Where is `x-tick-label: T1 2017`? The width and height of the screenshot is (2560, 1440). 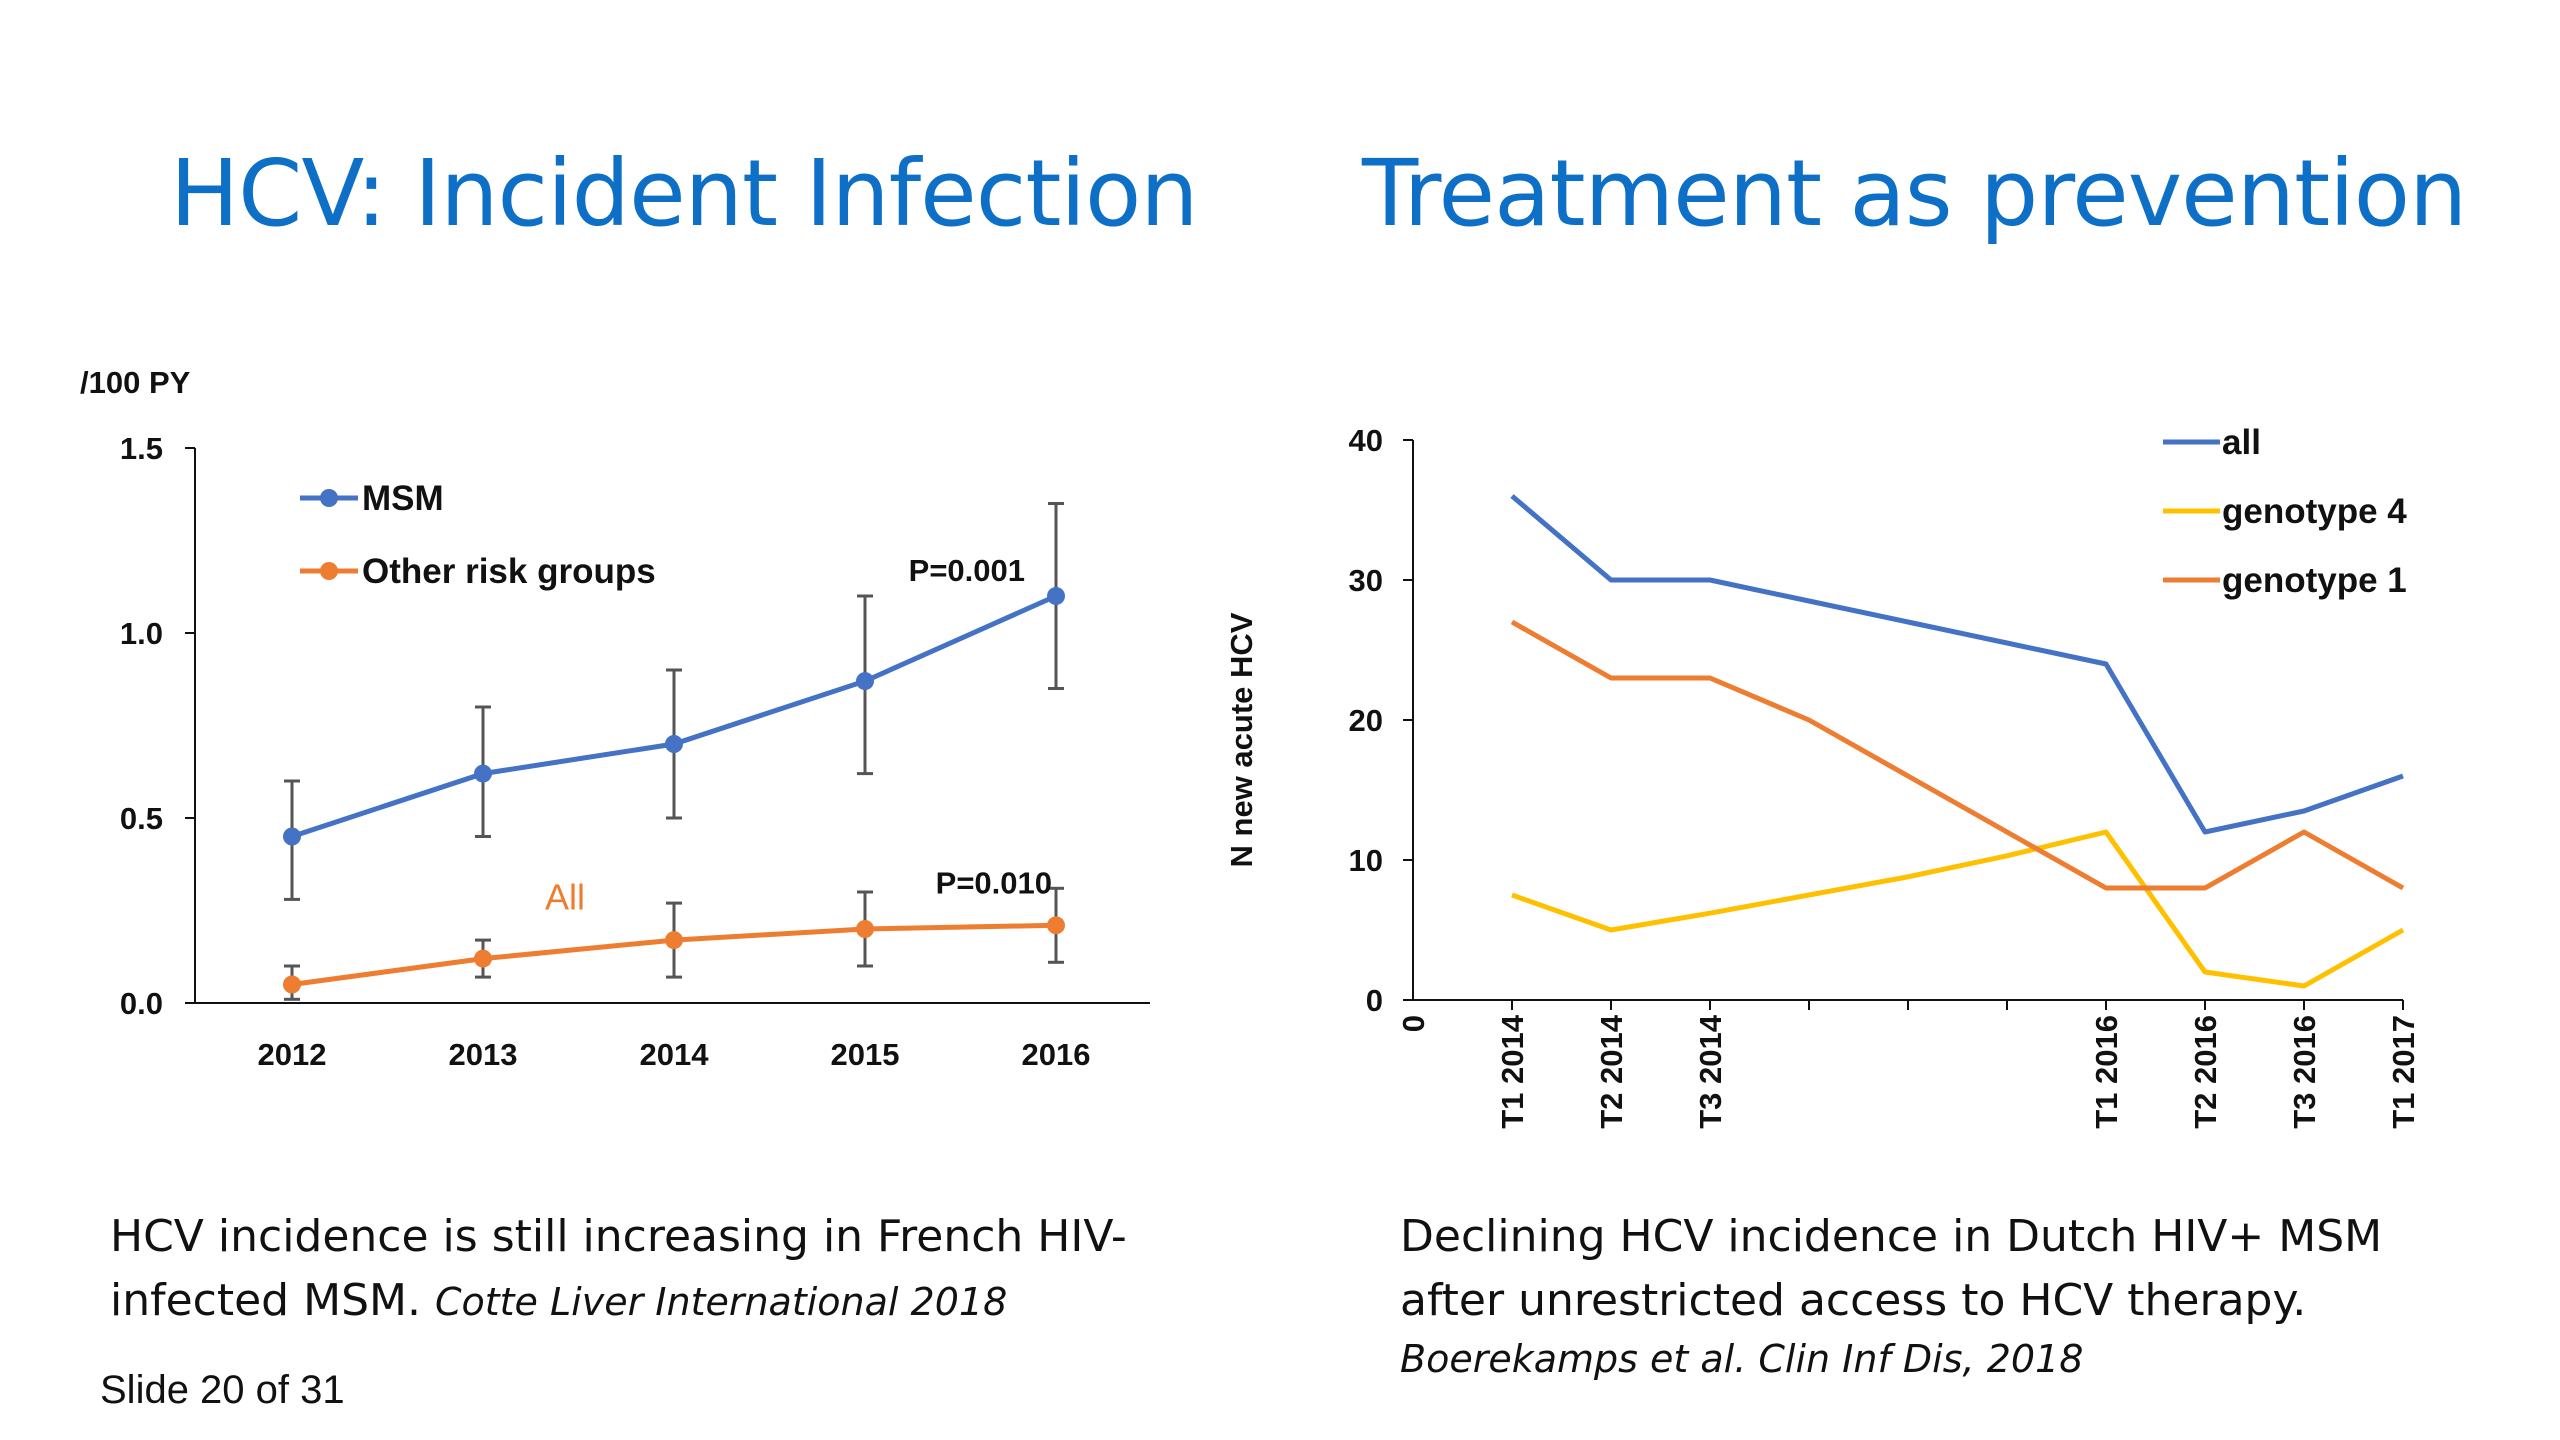
x-tick-label: T1 2017 is located at coordinates (2403, 1072).